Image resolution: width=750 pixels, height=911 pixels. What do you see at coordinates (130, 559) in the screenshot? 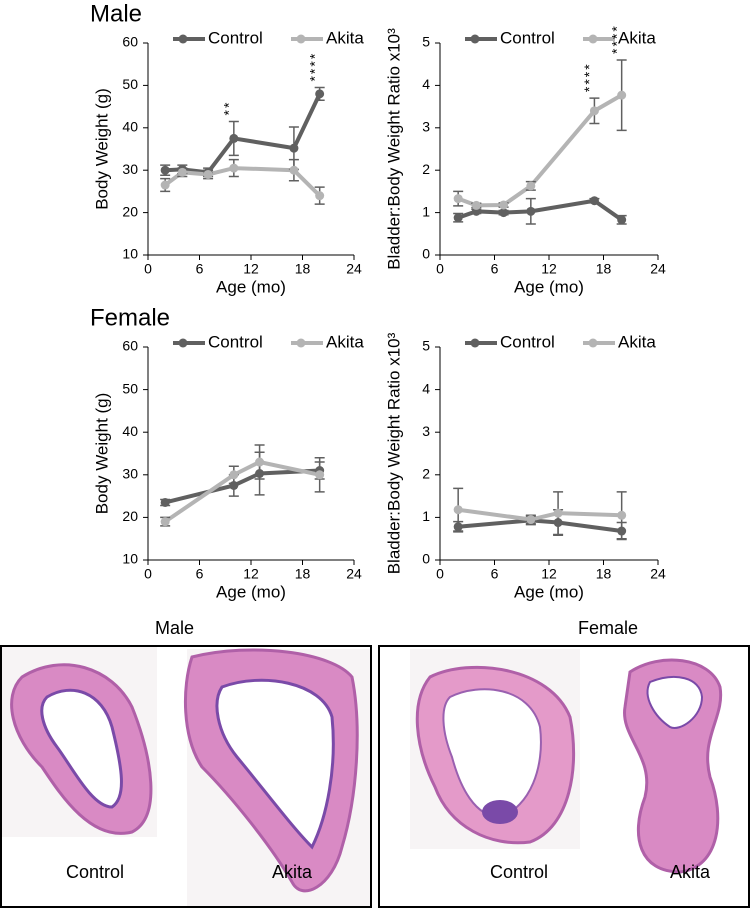
I see `y-tick-label: 10` at bounding box center [130, 559].